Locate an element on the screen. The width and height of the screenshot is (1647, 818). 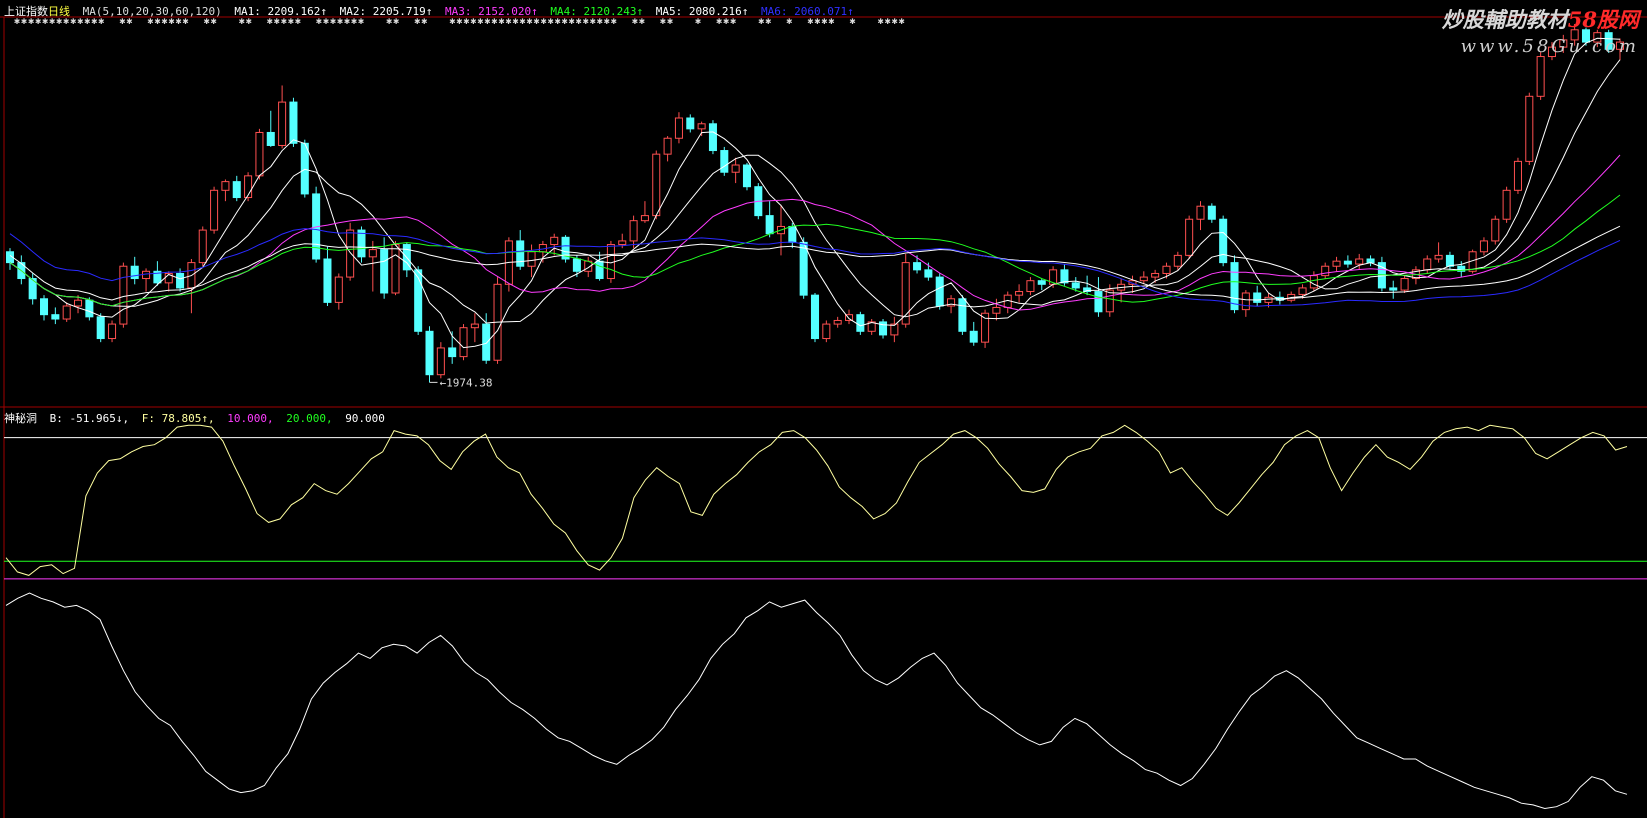
level-90-label: 90.000 is located at coordinates (365, 418).